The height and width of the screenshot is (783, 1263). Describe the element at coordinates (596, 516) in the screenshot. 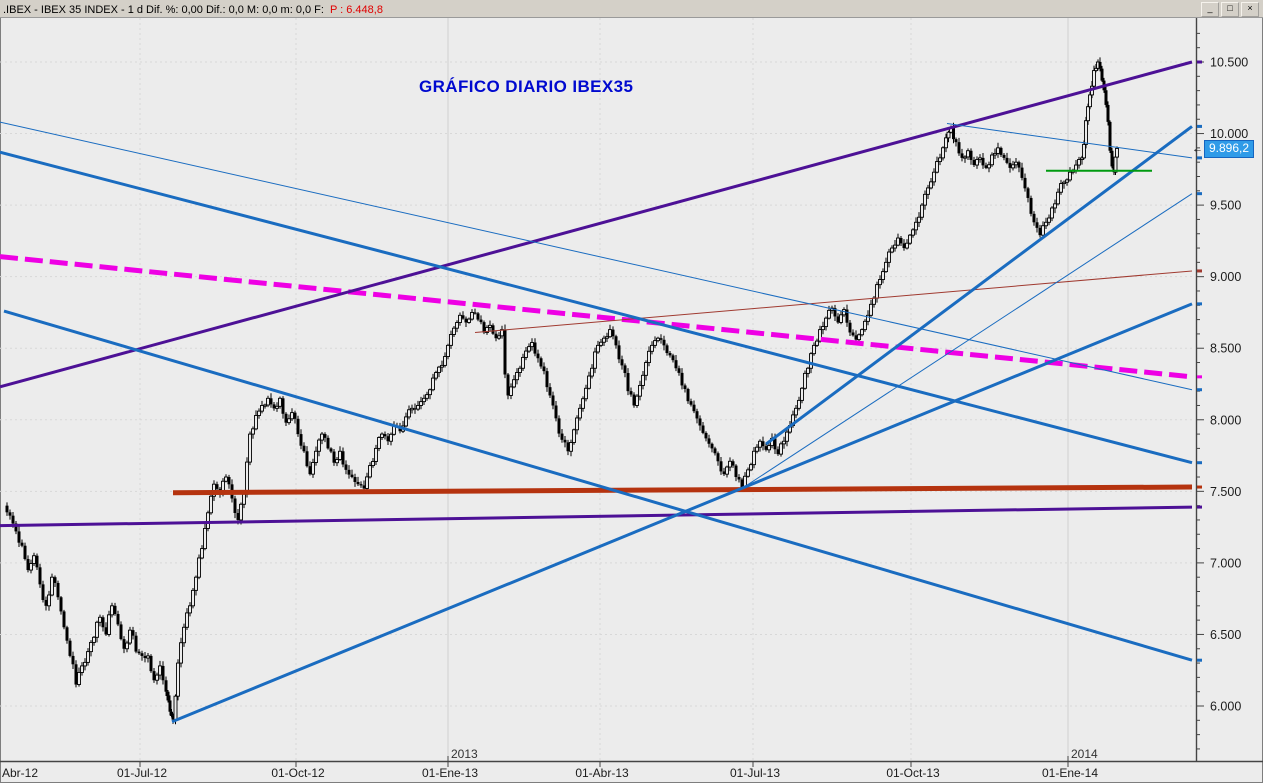

I see `trend-line-purple-horizontal` at that location.